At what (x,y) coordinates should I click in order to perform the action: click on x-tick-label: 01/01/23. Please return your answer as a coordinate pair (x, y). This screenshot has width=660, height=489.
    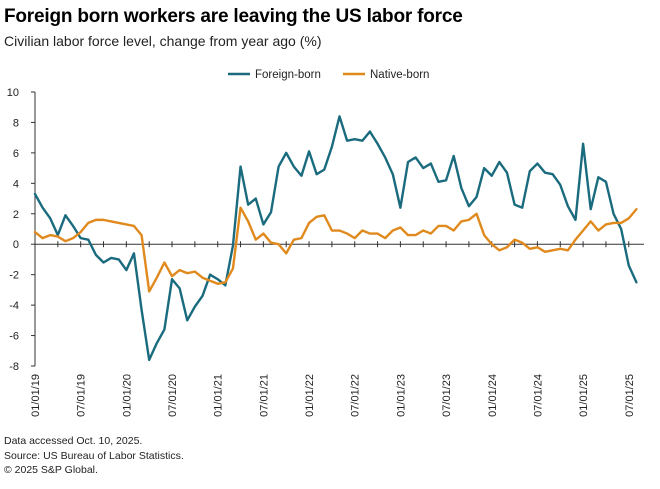
    Looking at the image, I should click on (401, 395).